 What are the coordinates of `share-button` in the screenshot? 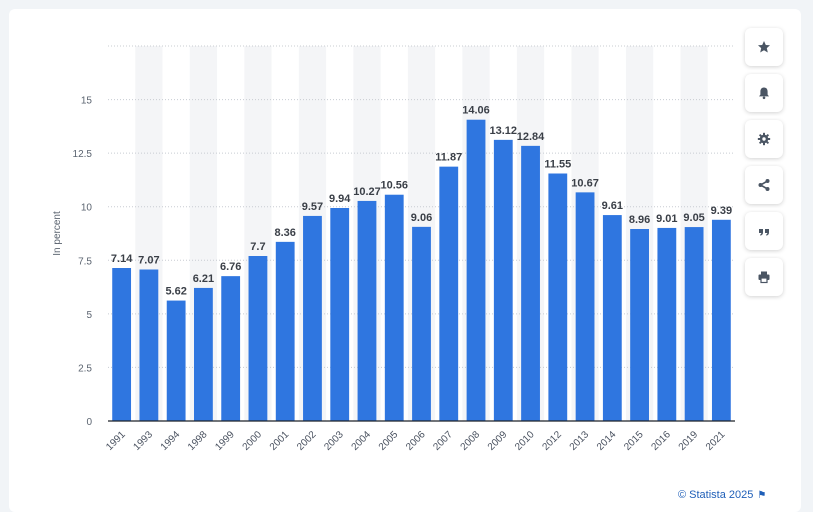 It's located at (764, 185).